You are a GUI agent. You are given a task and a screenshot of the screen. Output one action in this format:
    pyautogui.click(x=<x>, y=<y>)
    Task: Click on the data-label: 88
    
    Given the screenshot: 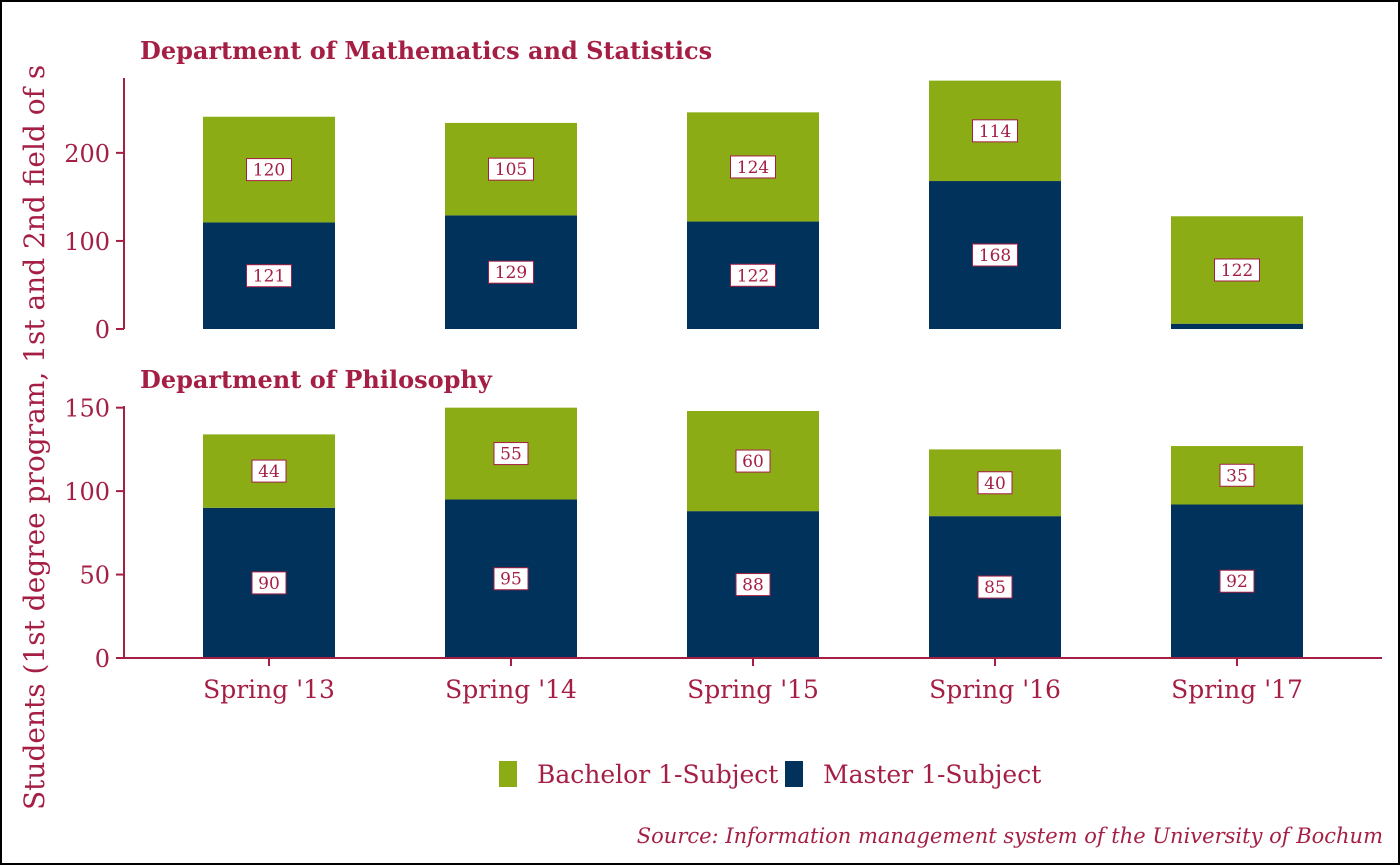 What is the action you would take?
    pyautogui.click(x=753, y=586)
    